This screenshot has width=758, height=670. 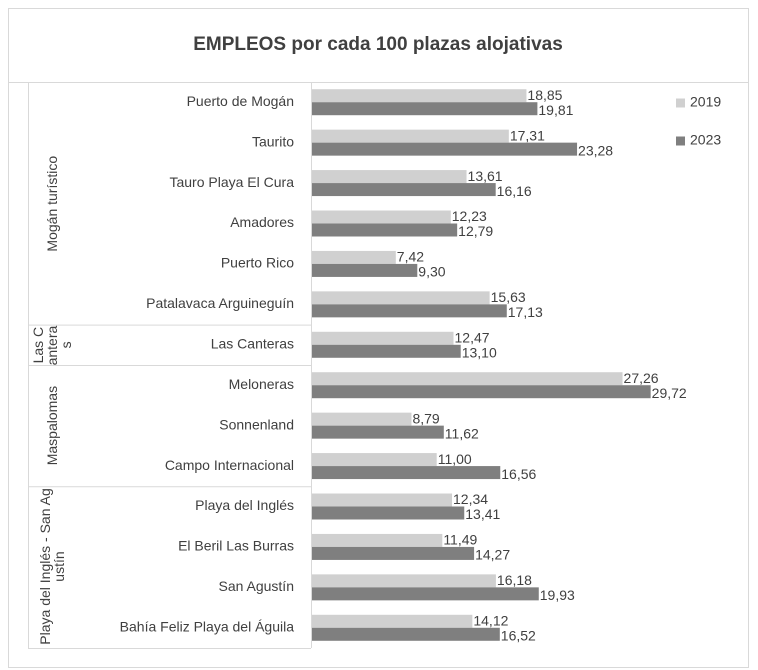 What do you see at coordinates (595, 150) in the screenshot?
I see `value-label: 23,28` at bounding box center [595, 150].